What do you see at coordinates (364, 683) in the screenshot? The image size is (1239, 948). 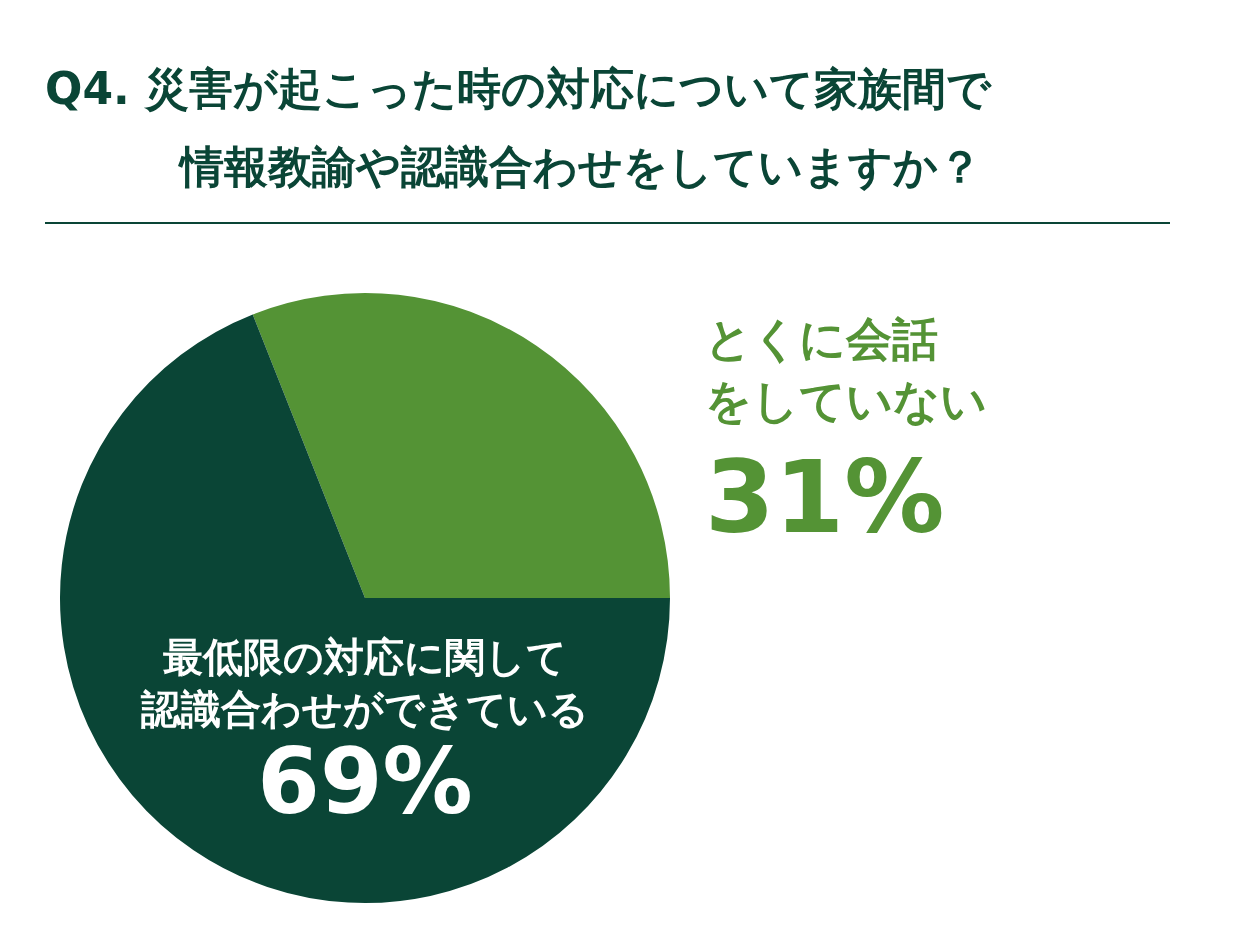 I see `slice-label: 最低限の対応に関して認識合わせができている` at bounding box center [364, 683].